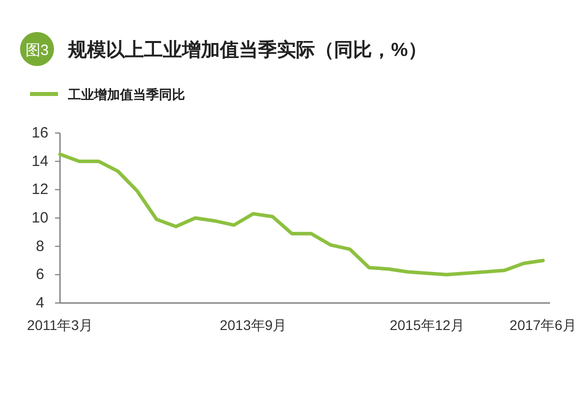 The width and height of the screenshot is (588, 396). I want to click on chart-title: 规模以上工业增加值当季实际（同比，%）, so click(247, 50).